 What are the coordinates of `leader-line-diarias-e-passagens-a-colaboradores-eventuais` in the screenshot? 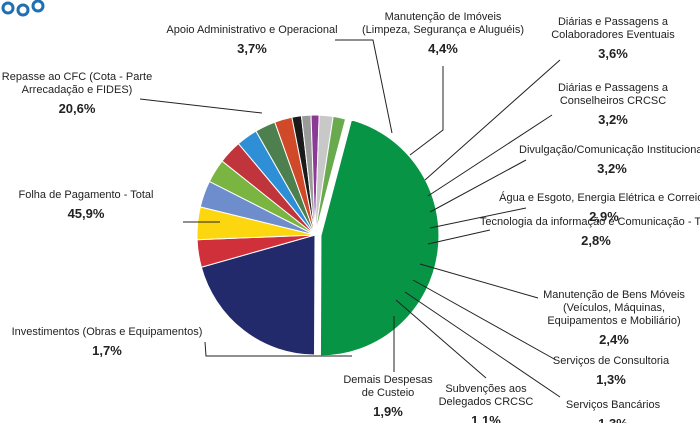 It's located at (492, 120).